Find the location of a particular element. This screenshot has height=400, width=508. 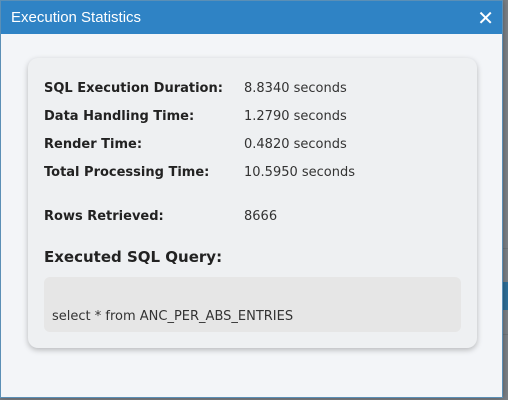

stat-value: 8.8340 seconds is located at coordinates (295, 88).